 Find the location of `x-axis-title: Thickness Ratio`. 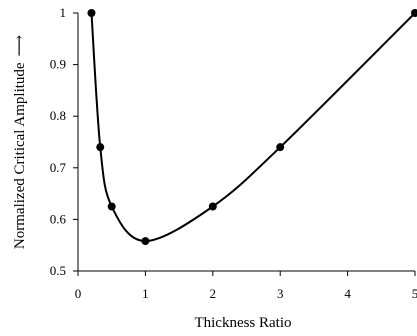

x-axis-title: Thickness Ratio is located at coordinates (242, 323).